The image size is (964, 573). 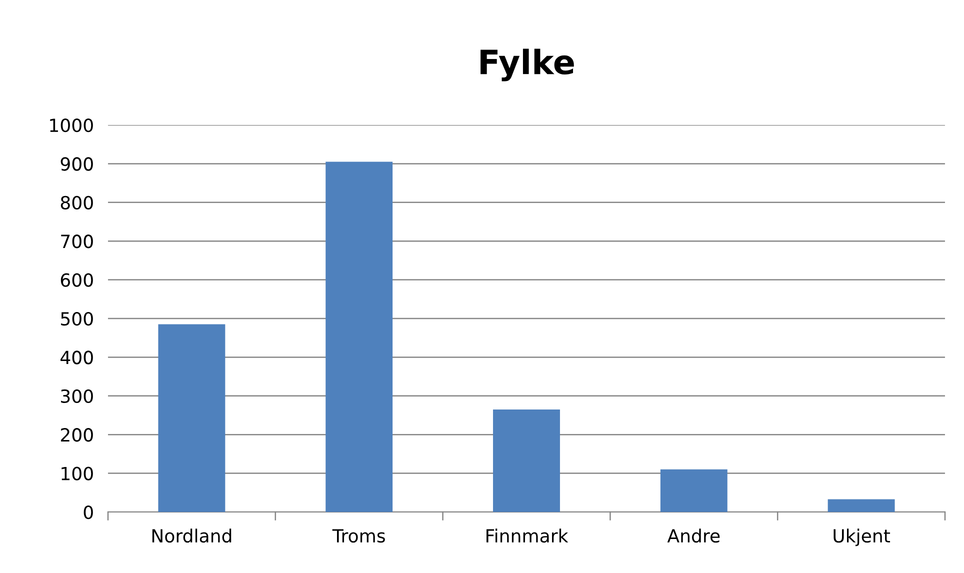 What do you see at coordinates (862, 537) in the screenshot?
I see `x-tick-label: Ukjent` at bounding box center [862, 537].